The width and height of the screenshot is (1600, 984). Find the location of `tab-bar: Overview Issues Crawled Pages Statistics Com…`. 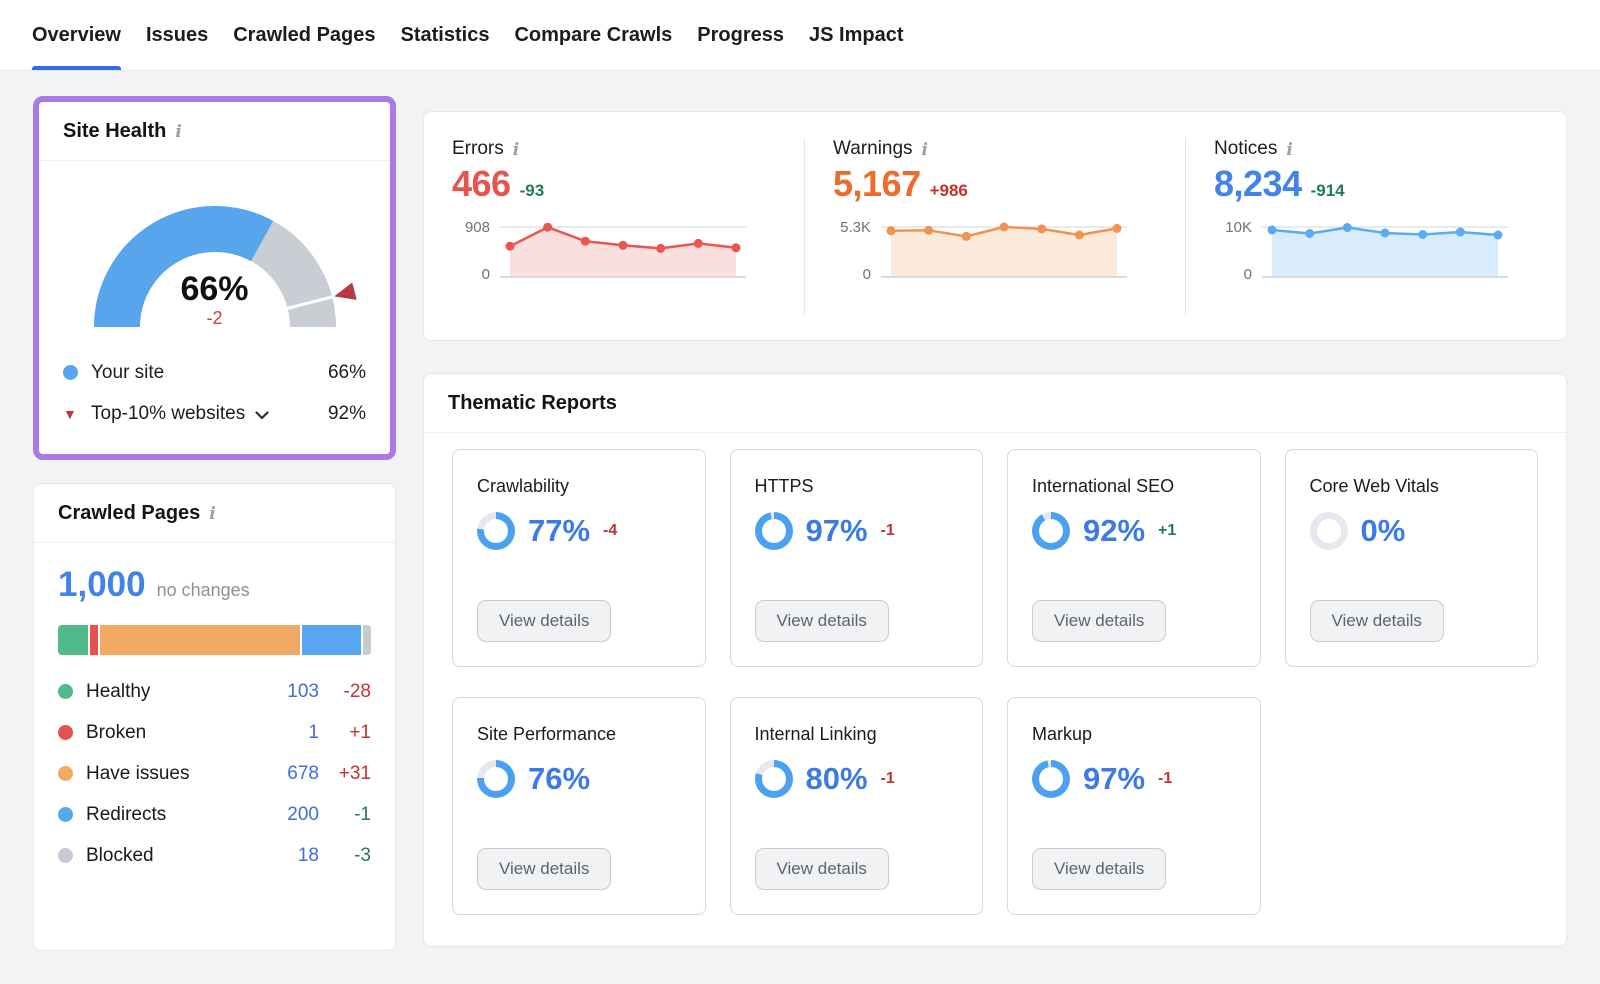

tab-bar: Overview Issues Crawled Pages Statistics Com… is located at coordinates (800, 35).